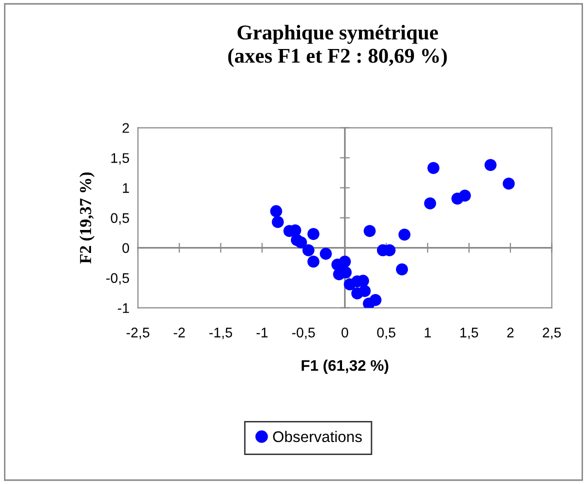 The width and height of the screenshot is (587, 484). Describe the element at coordinates (469, 334) in the screenshot. I see `x-tick-label: 1,5` at that location.